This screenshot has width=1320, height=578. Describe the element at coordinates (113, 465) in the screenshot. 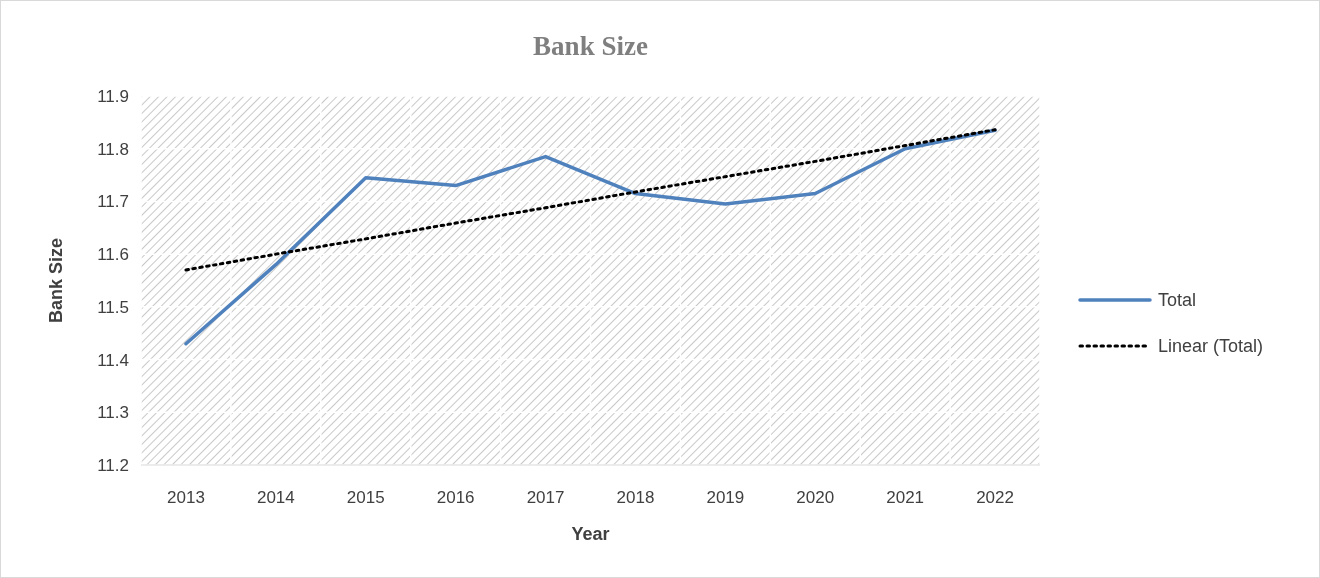

I see `y-tick-label: 11.2` at that location.